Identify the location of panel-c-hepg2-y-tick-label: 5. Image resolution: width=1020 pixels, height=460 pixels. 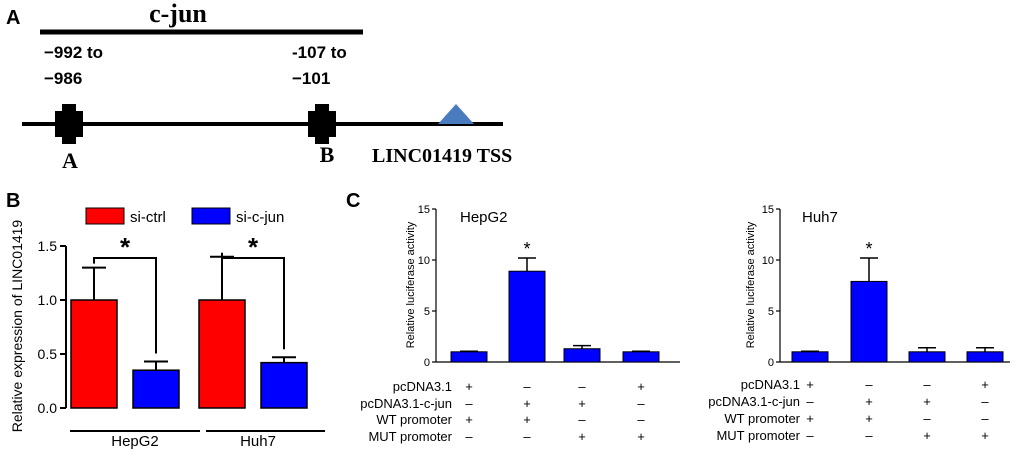
(427, 312).